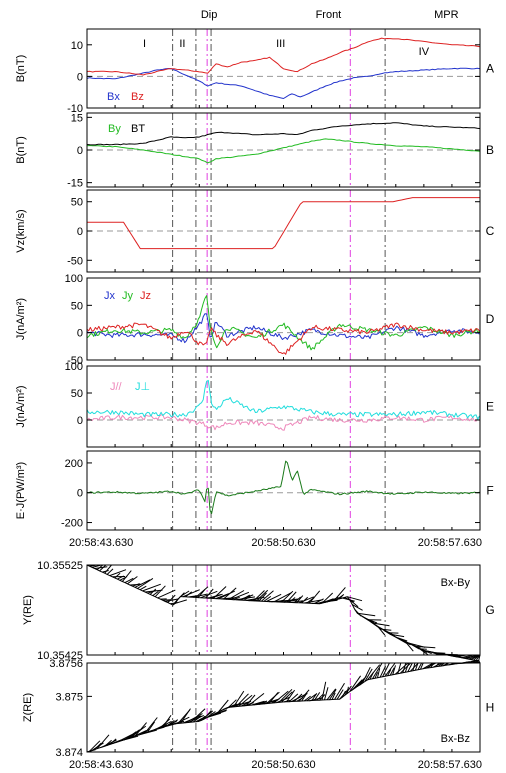 The height and width of the screenshot is (773, 506). Describe the element at coordinates (138, 129) in the screenshot. I see `legend-bt: BT` at that location.